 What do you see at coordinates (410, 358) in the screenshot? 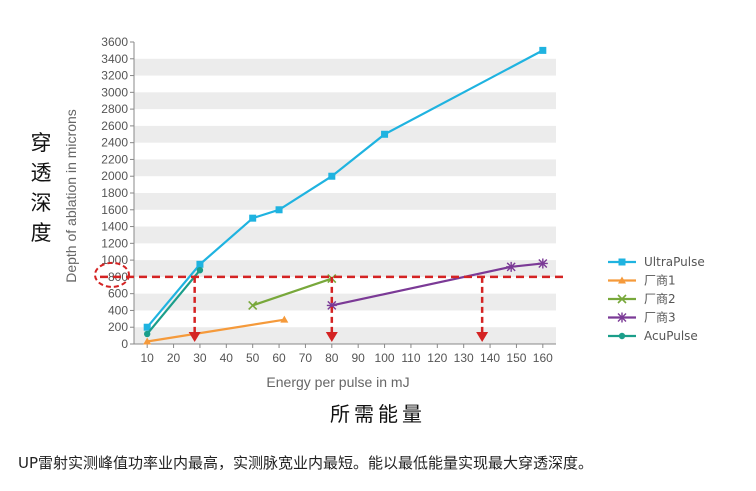
I see `x-tick-label: 110` at bounding box center [410, 358].